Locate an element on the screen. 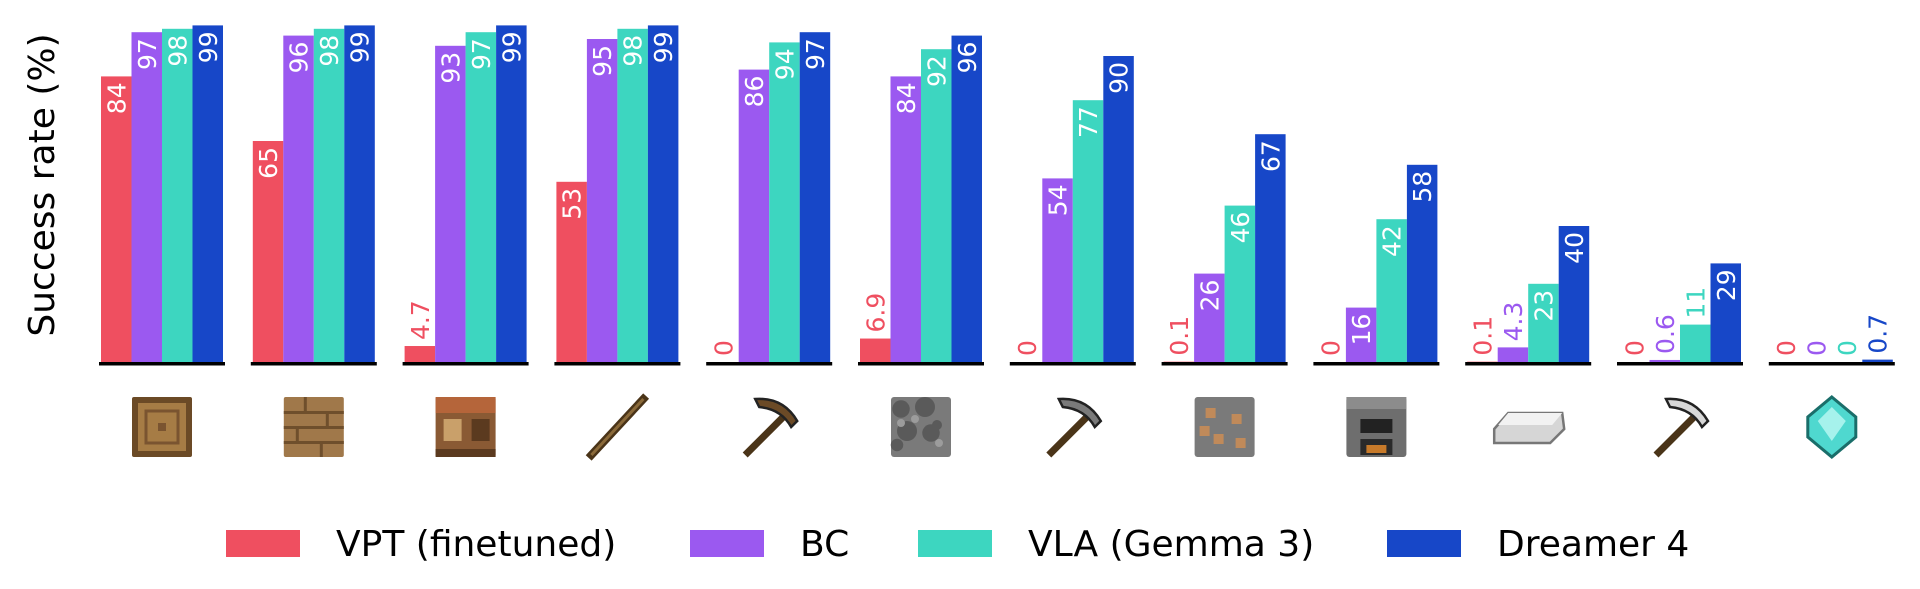 The image size is (1920, 589). category-icons is located at coordinates (995, 427).